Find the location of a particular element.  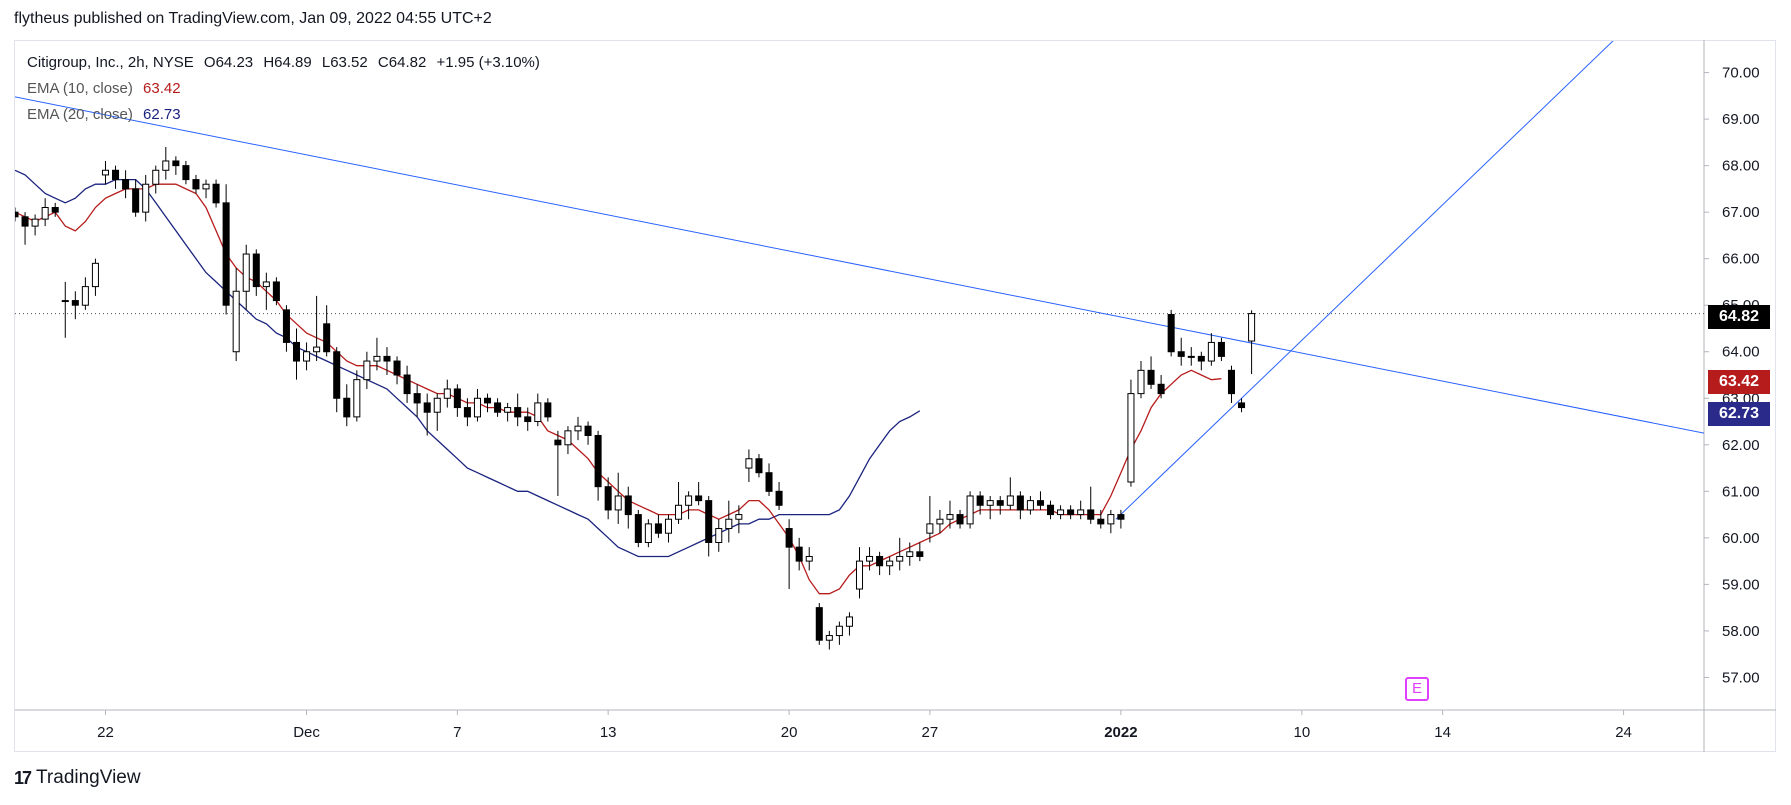

legend-open: O64.23 is located at coordinates (228, 62).